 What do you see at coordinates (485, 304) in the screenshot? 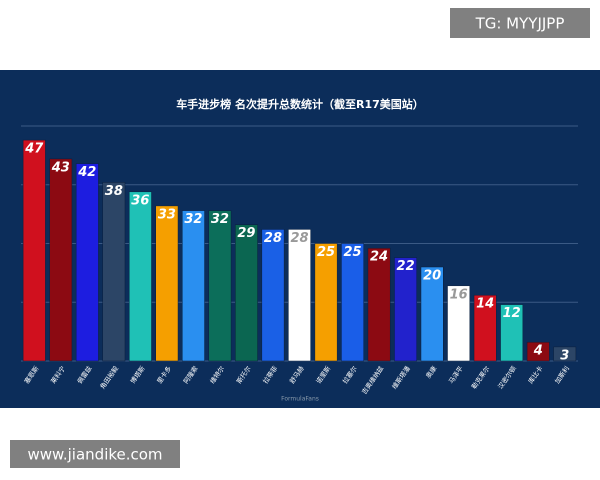
I see `value-label: 14` at bounding box center [485, 304].